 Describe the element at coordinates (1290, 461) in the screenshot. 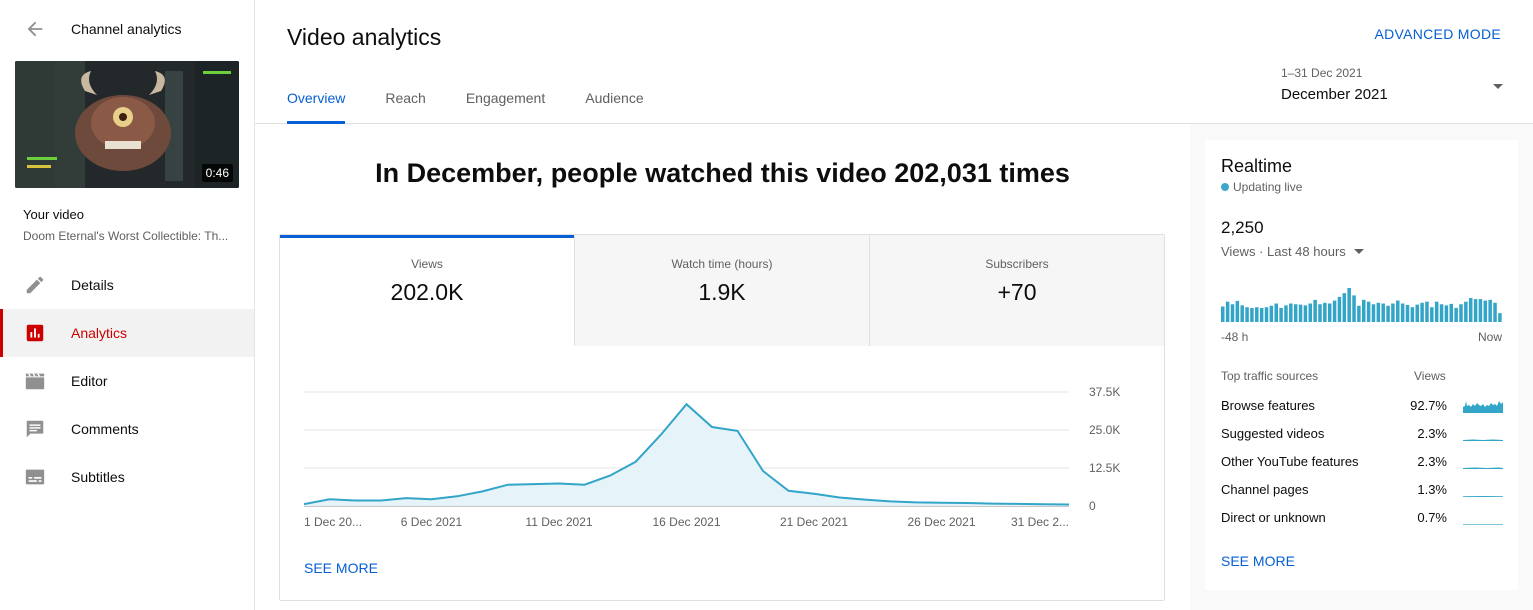

I see `traffic-source-name: Other YouTube features` at that location.